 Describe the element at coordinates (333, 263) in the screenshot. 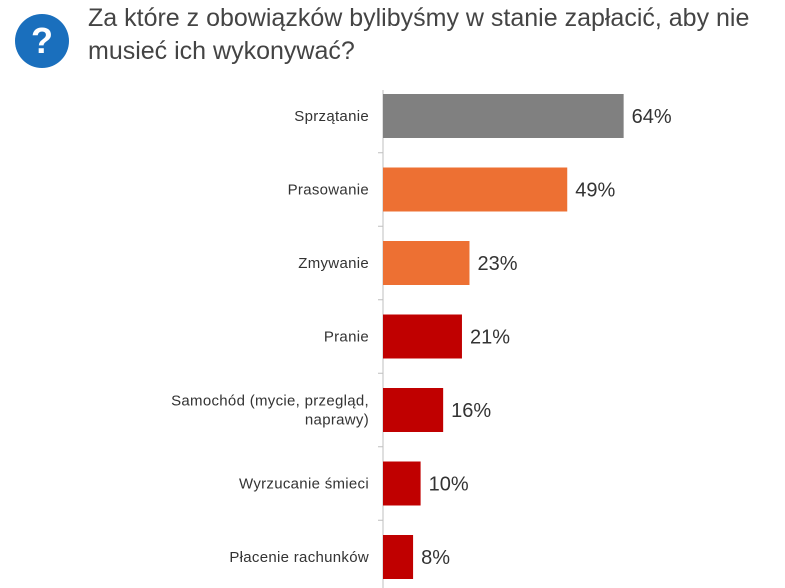

I see `category-label-2: Zmywanie` at that location.